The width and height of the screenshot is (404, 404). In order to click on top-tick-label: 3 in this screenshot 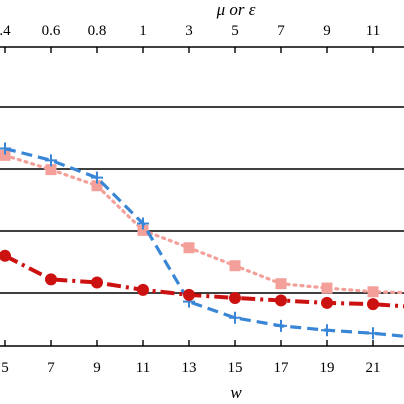, I will do `click(189, 31)`.